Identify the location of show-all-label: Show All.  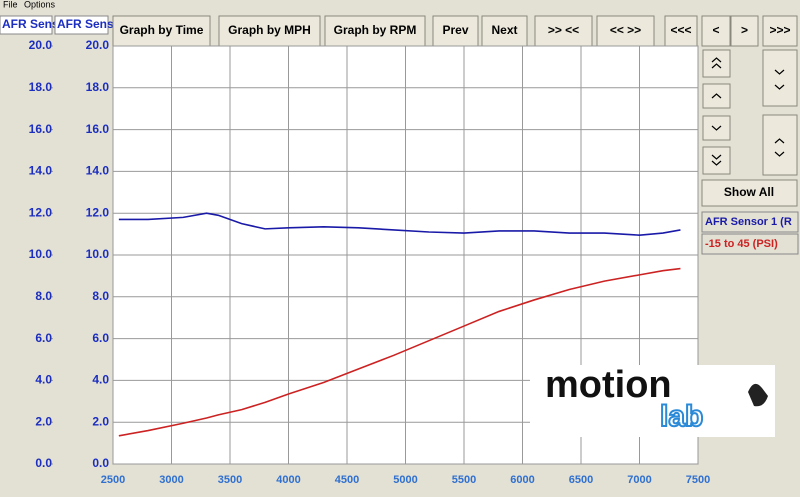
(749, 192).